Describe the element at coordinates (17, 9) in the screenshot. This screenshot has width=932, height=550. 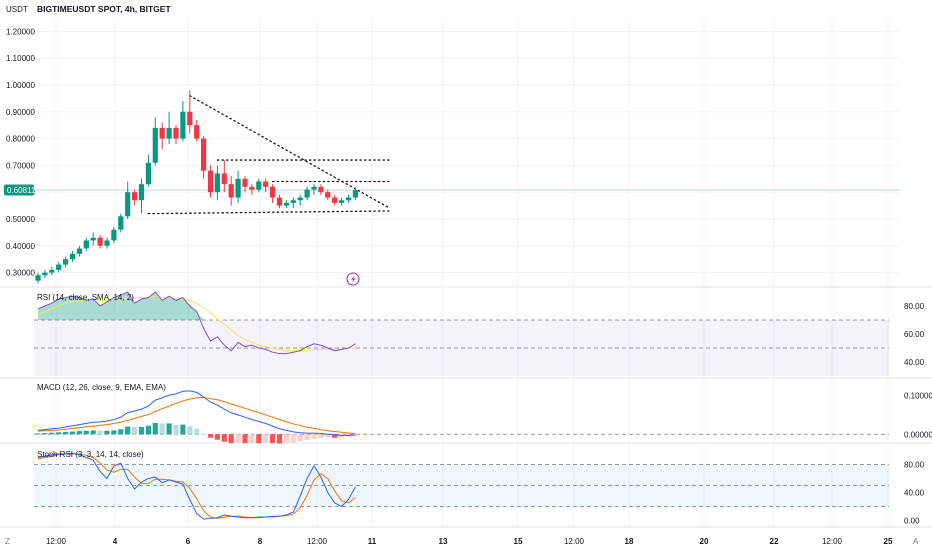
I see `currency-label: USDT` at that location.